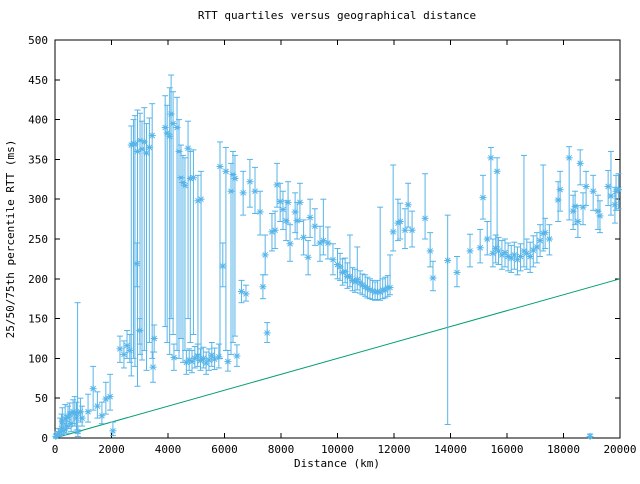 This screenshot has width=640, height=484. What do you see at coordinates (10, 239) in the screenshot?
I see `y-axis-label: 25/50/75th percentile RTT (ms)` at bounding box center [10, 239].